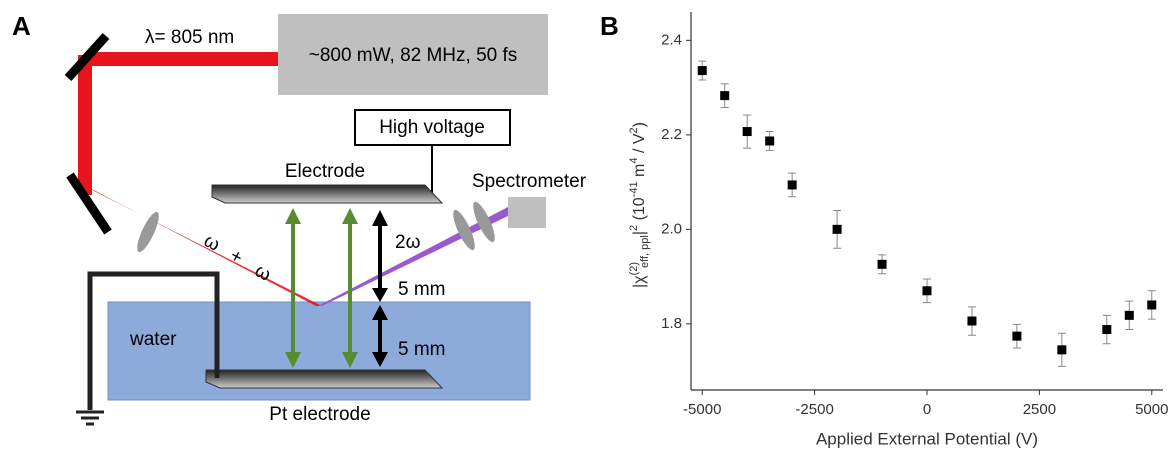 This screenshot has width=1170, height=454. What do you see at coordinates (639, 173) in the screenshot?
I see `y-label-part: m` at bounding box center [639, 173].